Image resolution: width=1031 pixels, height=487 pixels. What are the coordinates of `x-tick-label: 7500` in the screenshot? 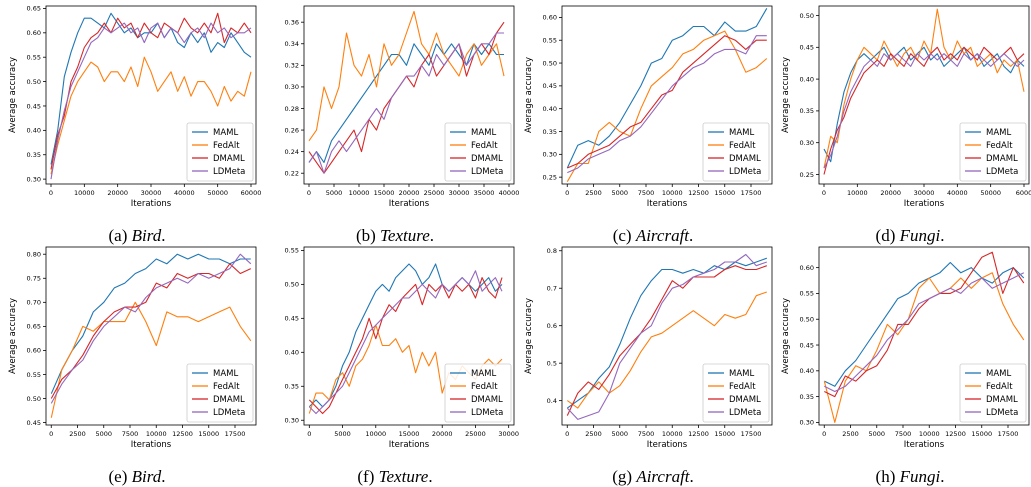 It's located at (646, 434).